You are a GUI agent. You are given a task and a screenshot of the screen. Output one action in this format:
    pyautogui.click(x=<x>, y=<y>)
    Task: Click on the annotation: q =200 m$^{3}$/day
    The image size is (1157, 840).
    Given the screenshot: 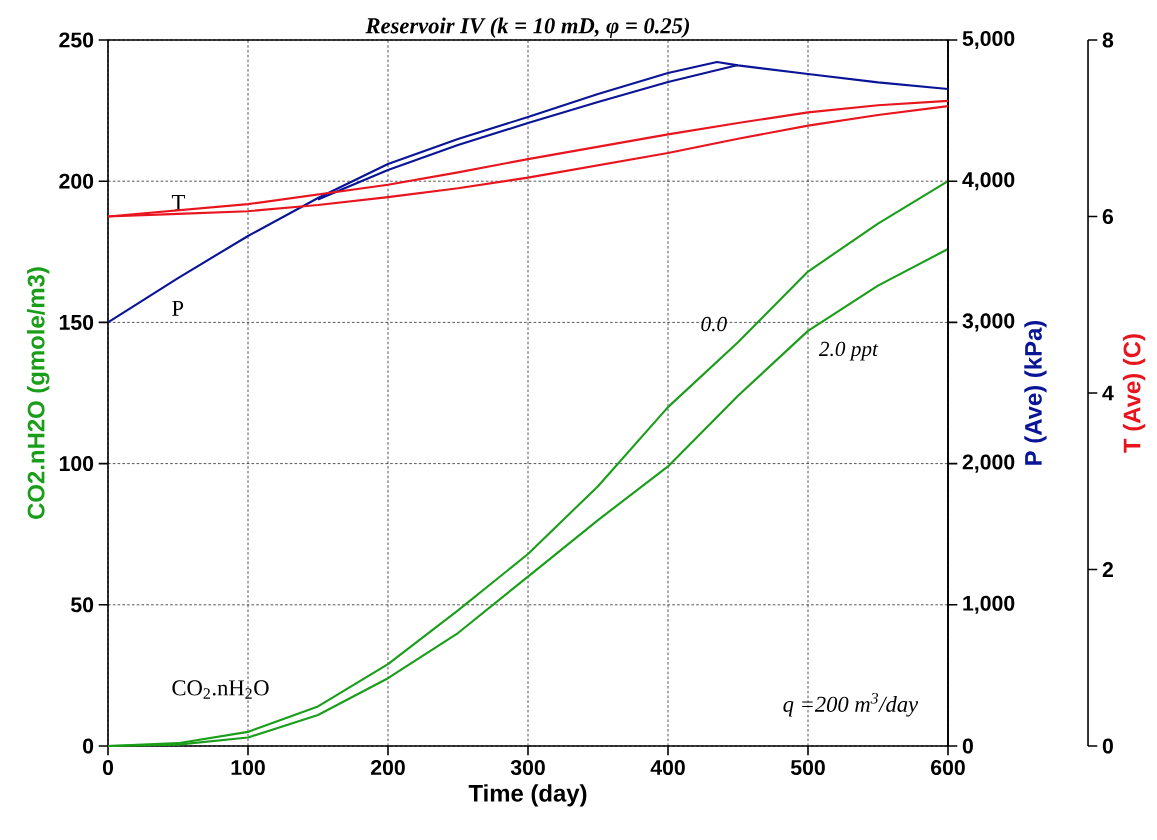 What is the action you would take?
    pyautogui.click(x=851, y=704)
    